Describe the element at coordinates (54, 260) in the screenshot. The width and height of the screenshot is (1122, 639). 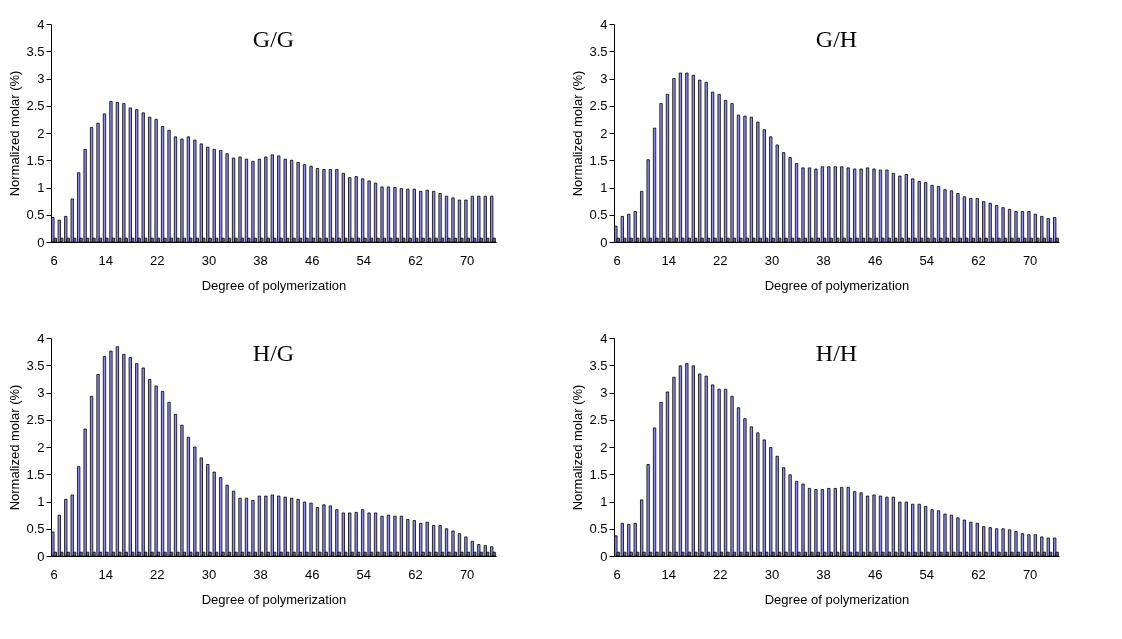
I see `x-tick-label: 6` at that location.